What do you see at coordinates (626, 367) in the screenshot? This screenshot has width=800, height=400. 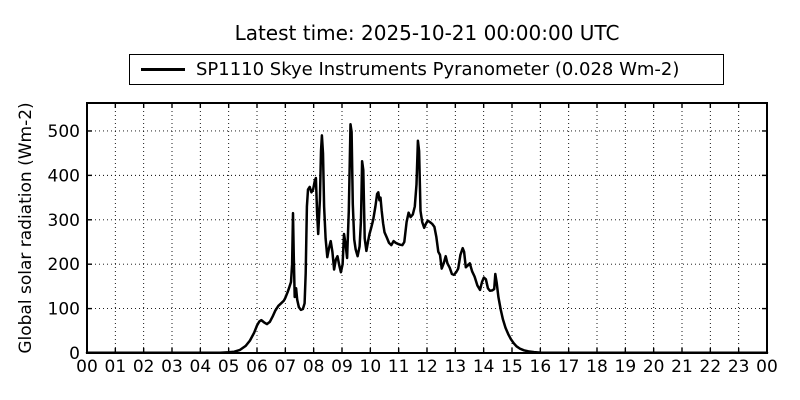 I see `x-tick-label: 19` at bounding box center [626, 367].